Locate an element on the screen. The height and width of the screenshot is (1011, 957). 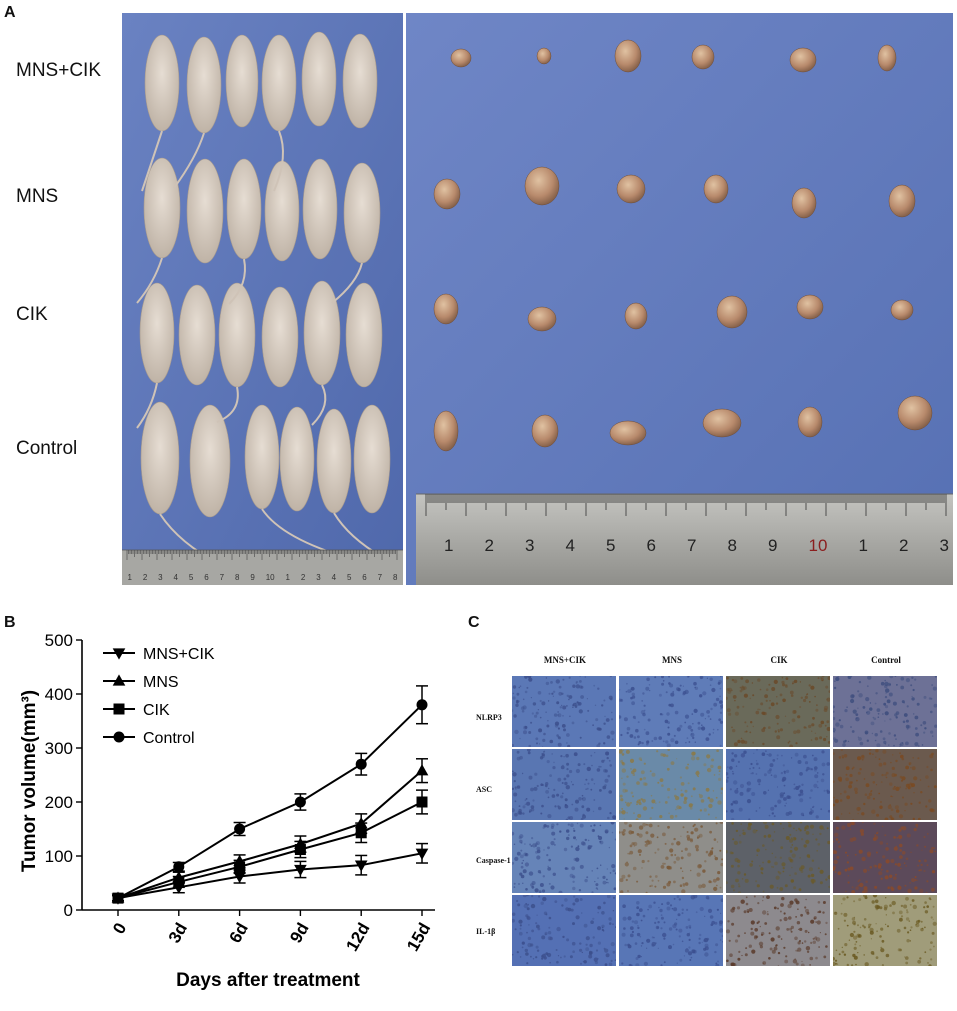
right-ruler-number: 1 is located at coordinates (863, 545).